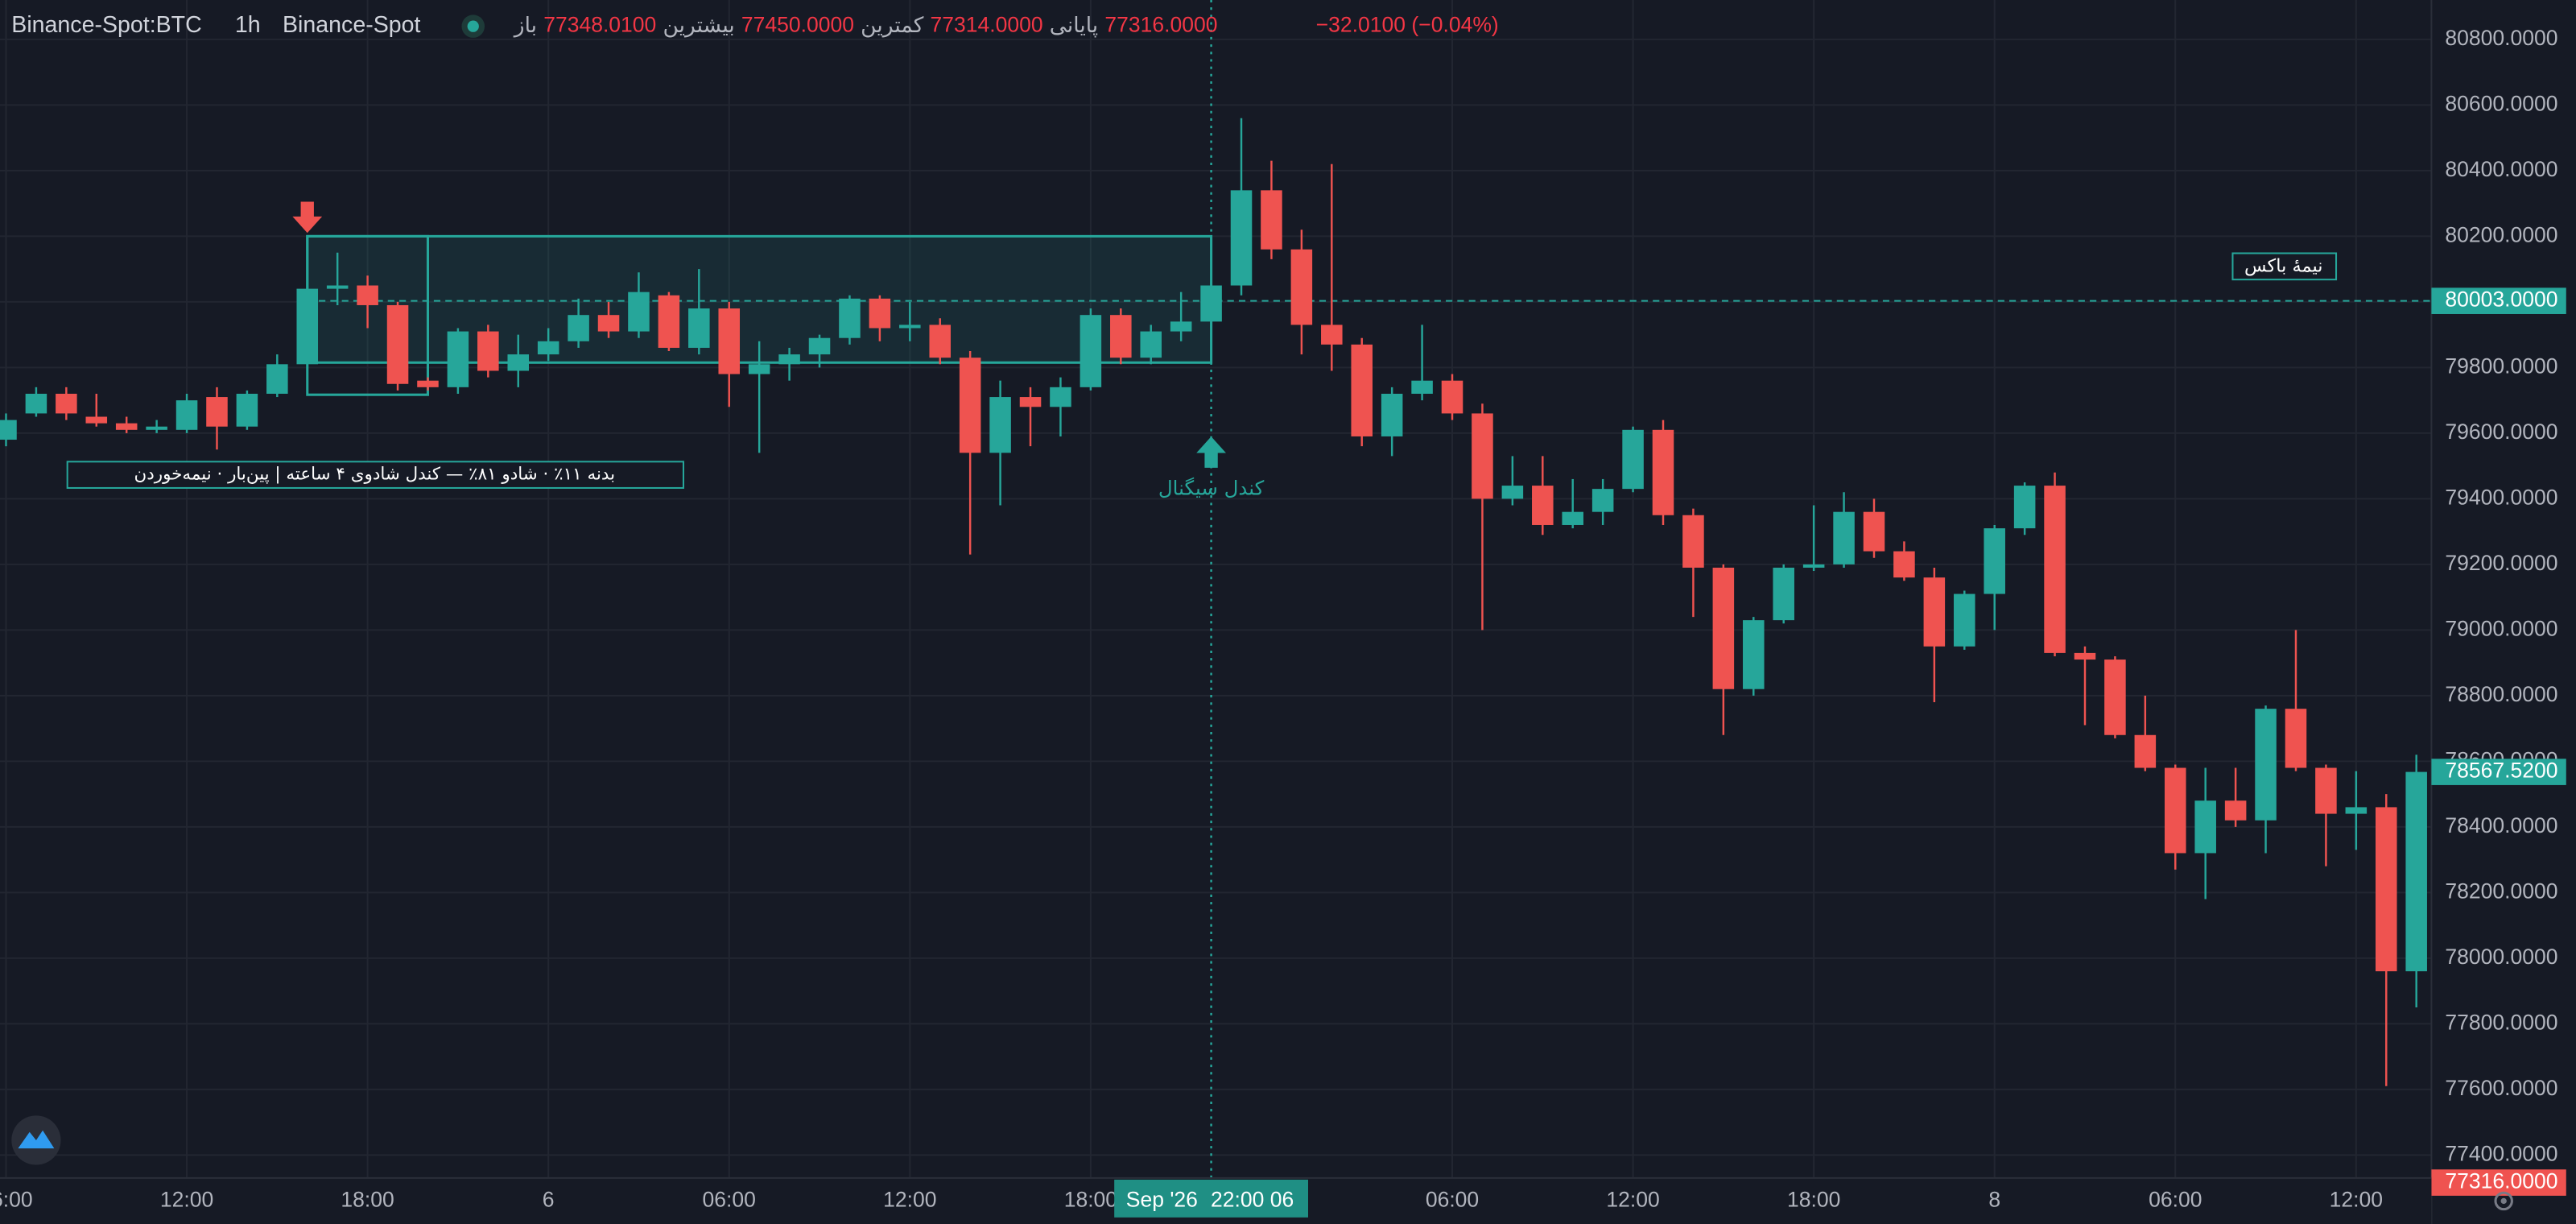 This screenshot has height=1224, width=2576. What do you see at coordinates (1160, 25) in the screenshot?
I see `field-value: 77316.0000` at bounding box center [1160, 25].